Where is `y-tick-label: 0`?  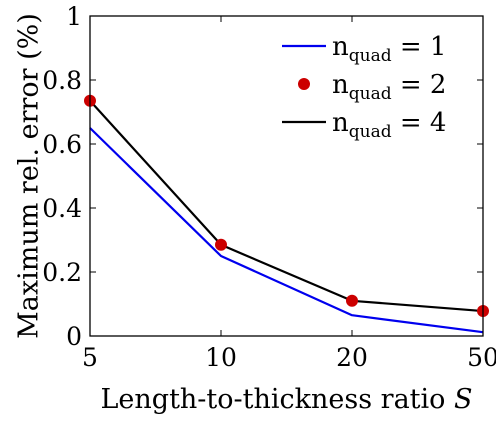
y-tick-label: 0 is located at coordinates (74, 336).